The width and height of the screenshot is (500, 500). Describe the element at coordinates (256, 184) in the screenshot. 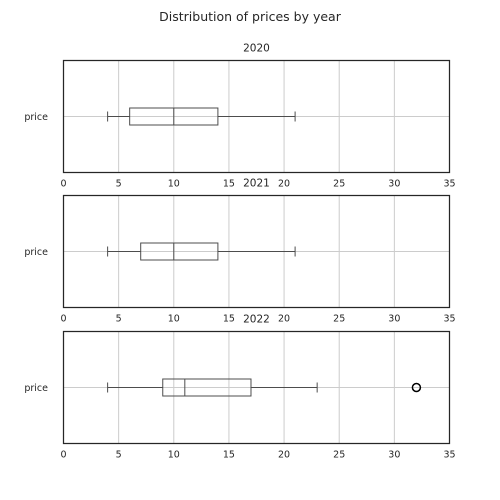

I see `subplot-title: 2021` at that location.